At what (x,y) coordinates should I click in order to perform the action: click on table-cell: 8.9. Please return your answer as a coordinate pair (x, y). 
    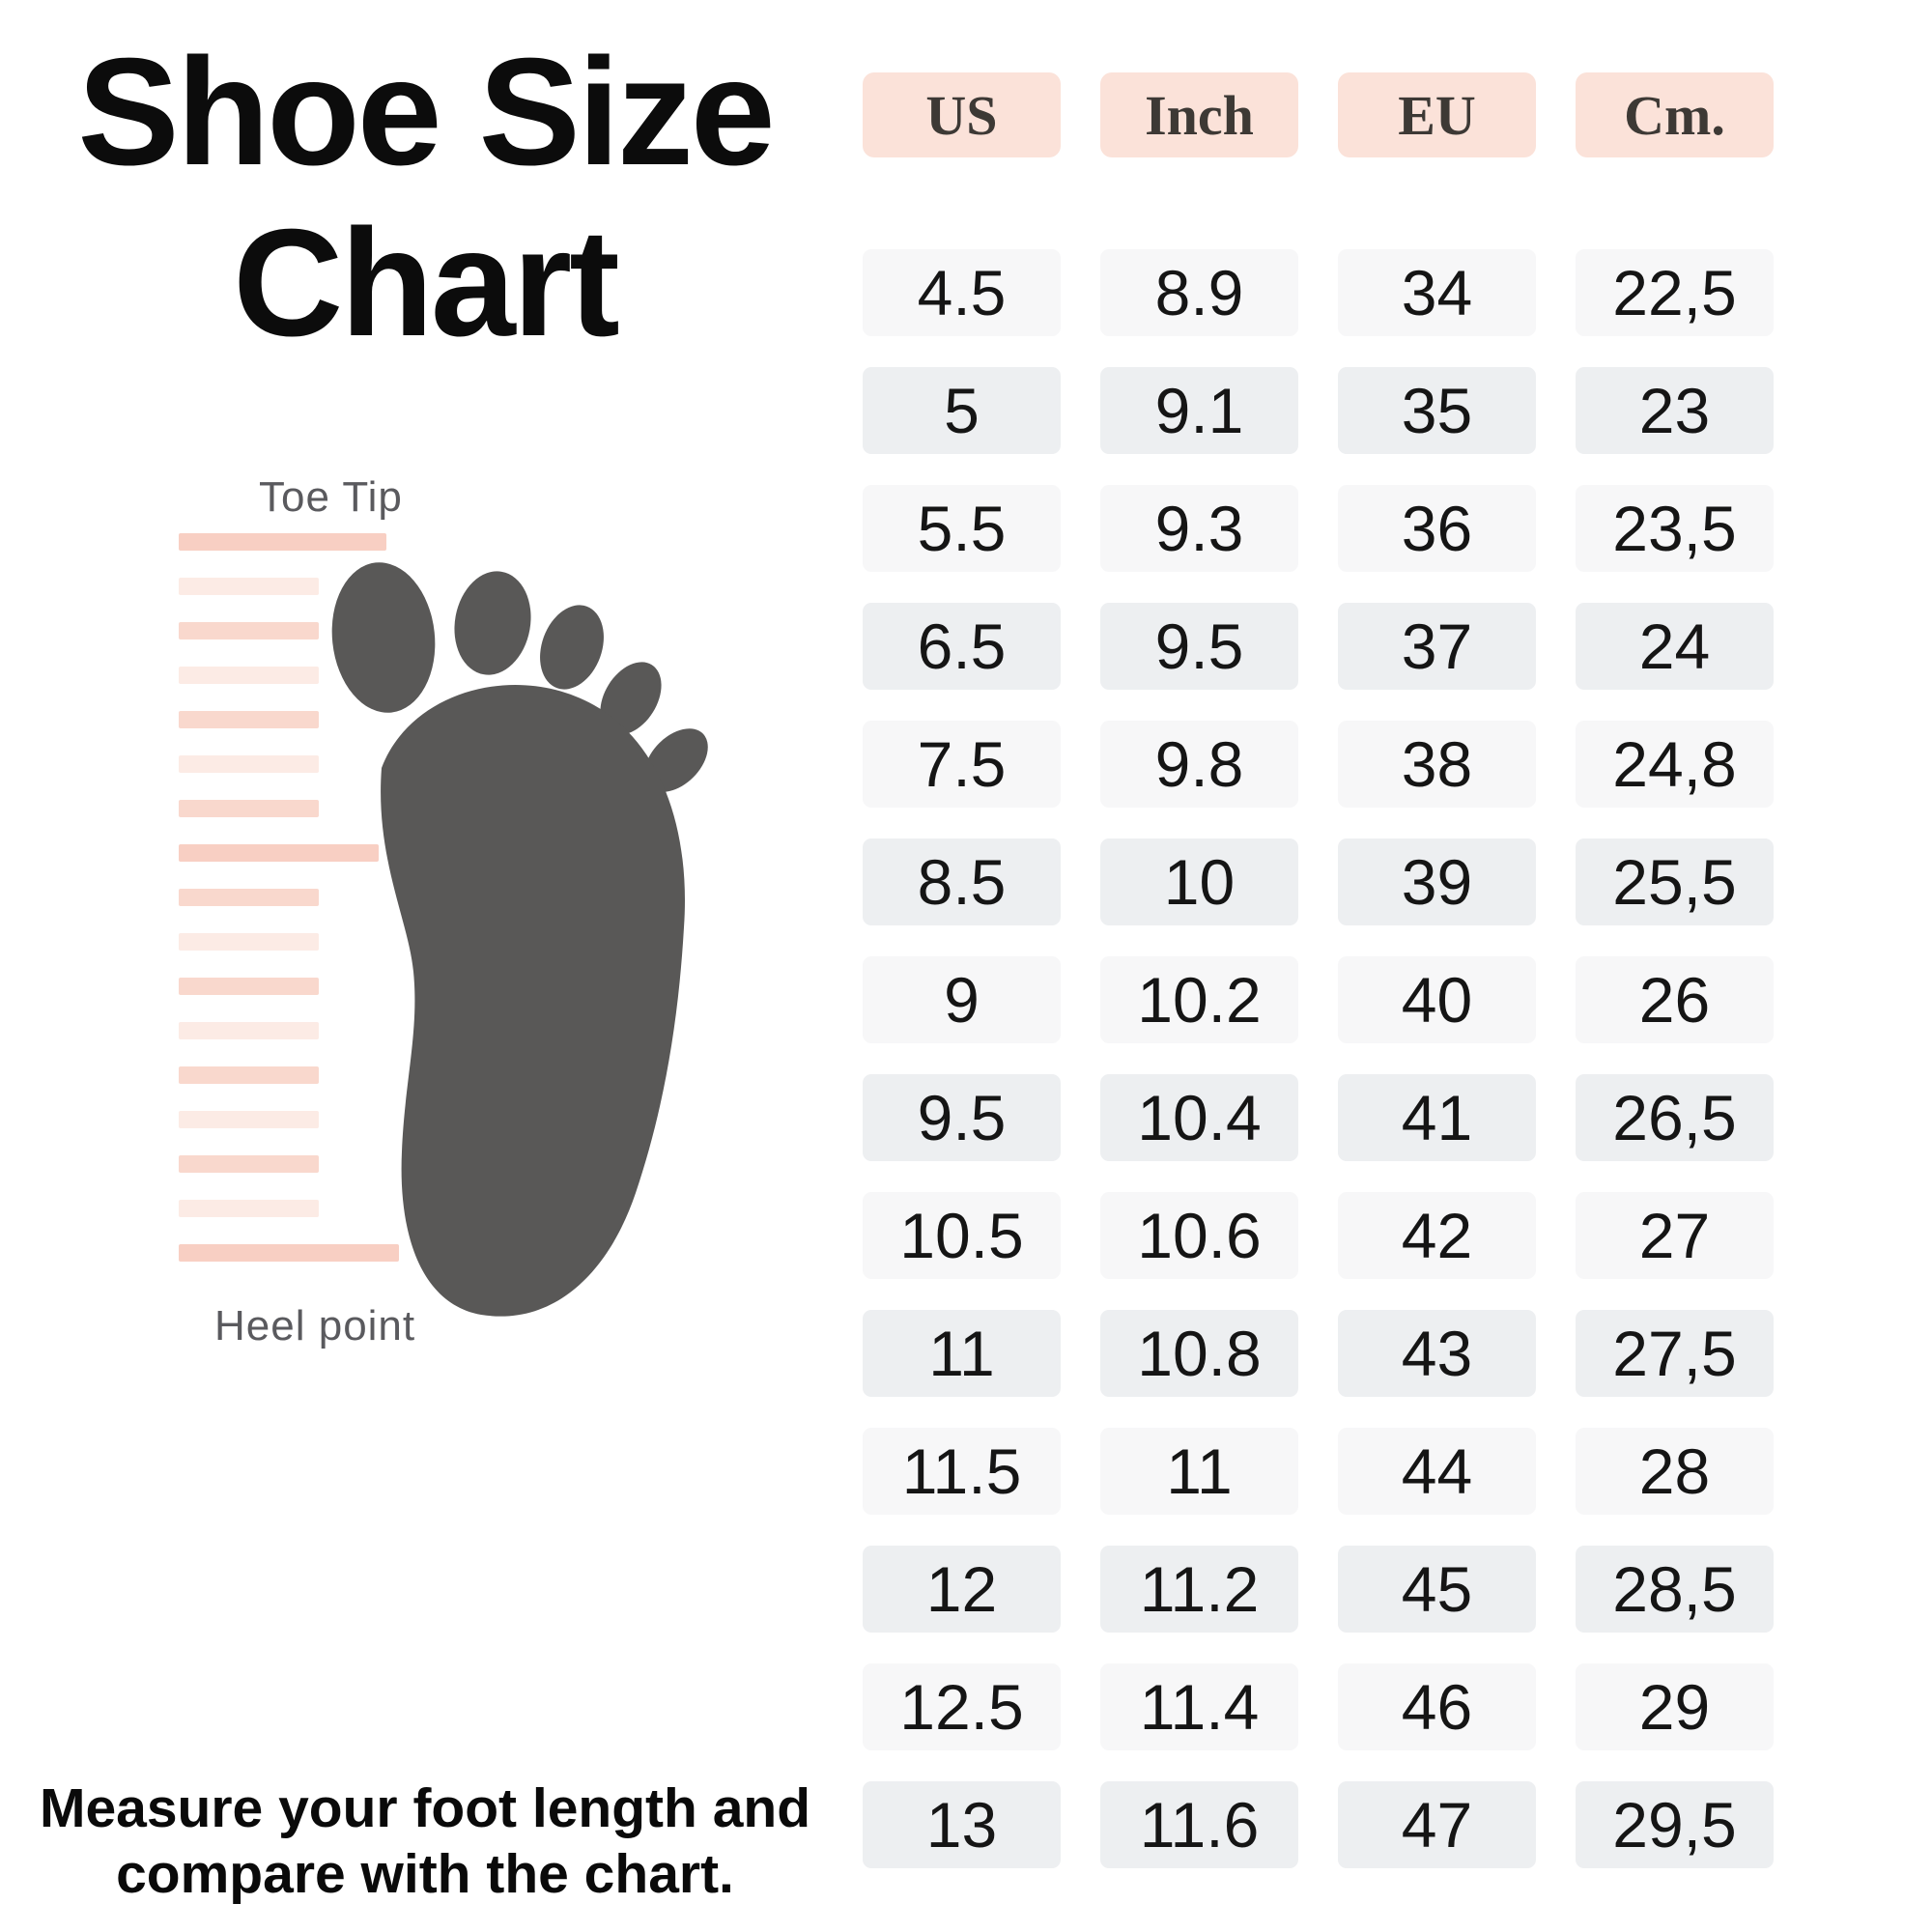
    Looking at the image, I should click on (1199, 292).